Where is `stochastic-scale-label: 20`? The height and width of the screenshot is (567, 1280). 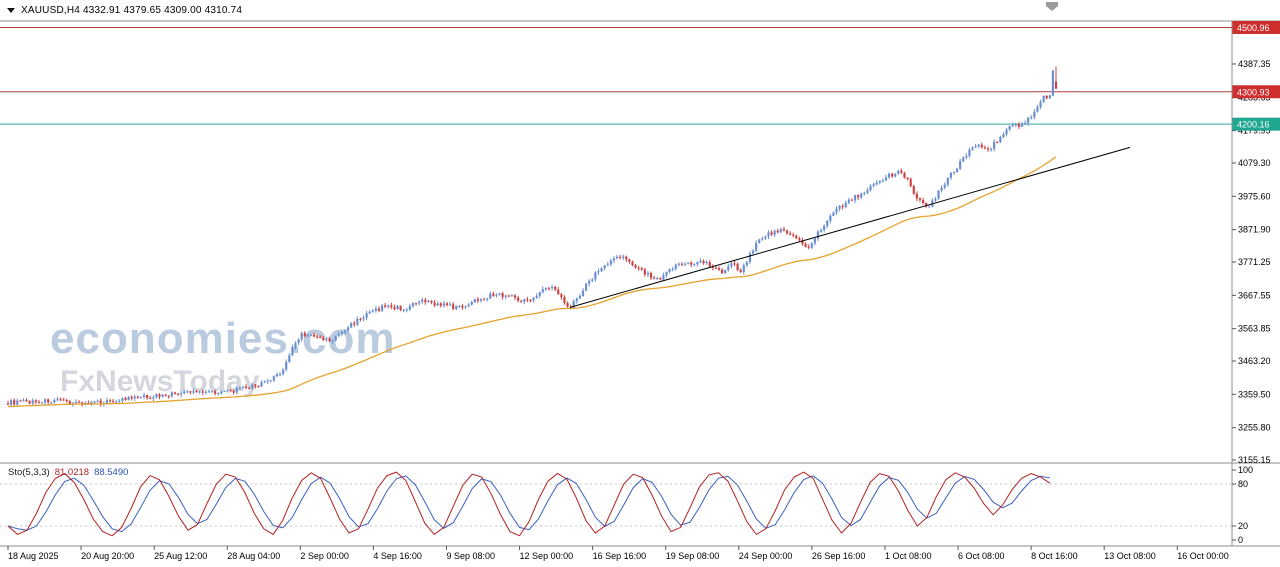 stochastic-scale-label: 20 is located at coordinates (1243, 526).